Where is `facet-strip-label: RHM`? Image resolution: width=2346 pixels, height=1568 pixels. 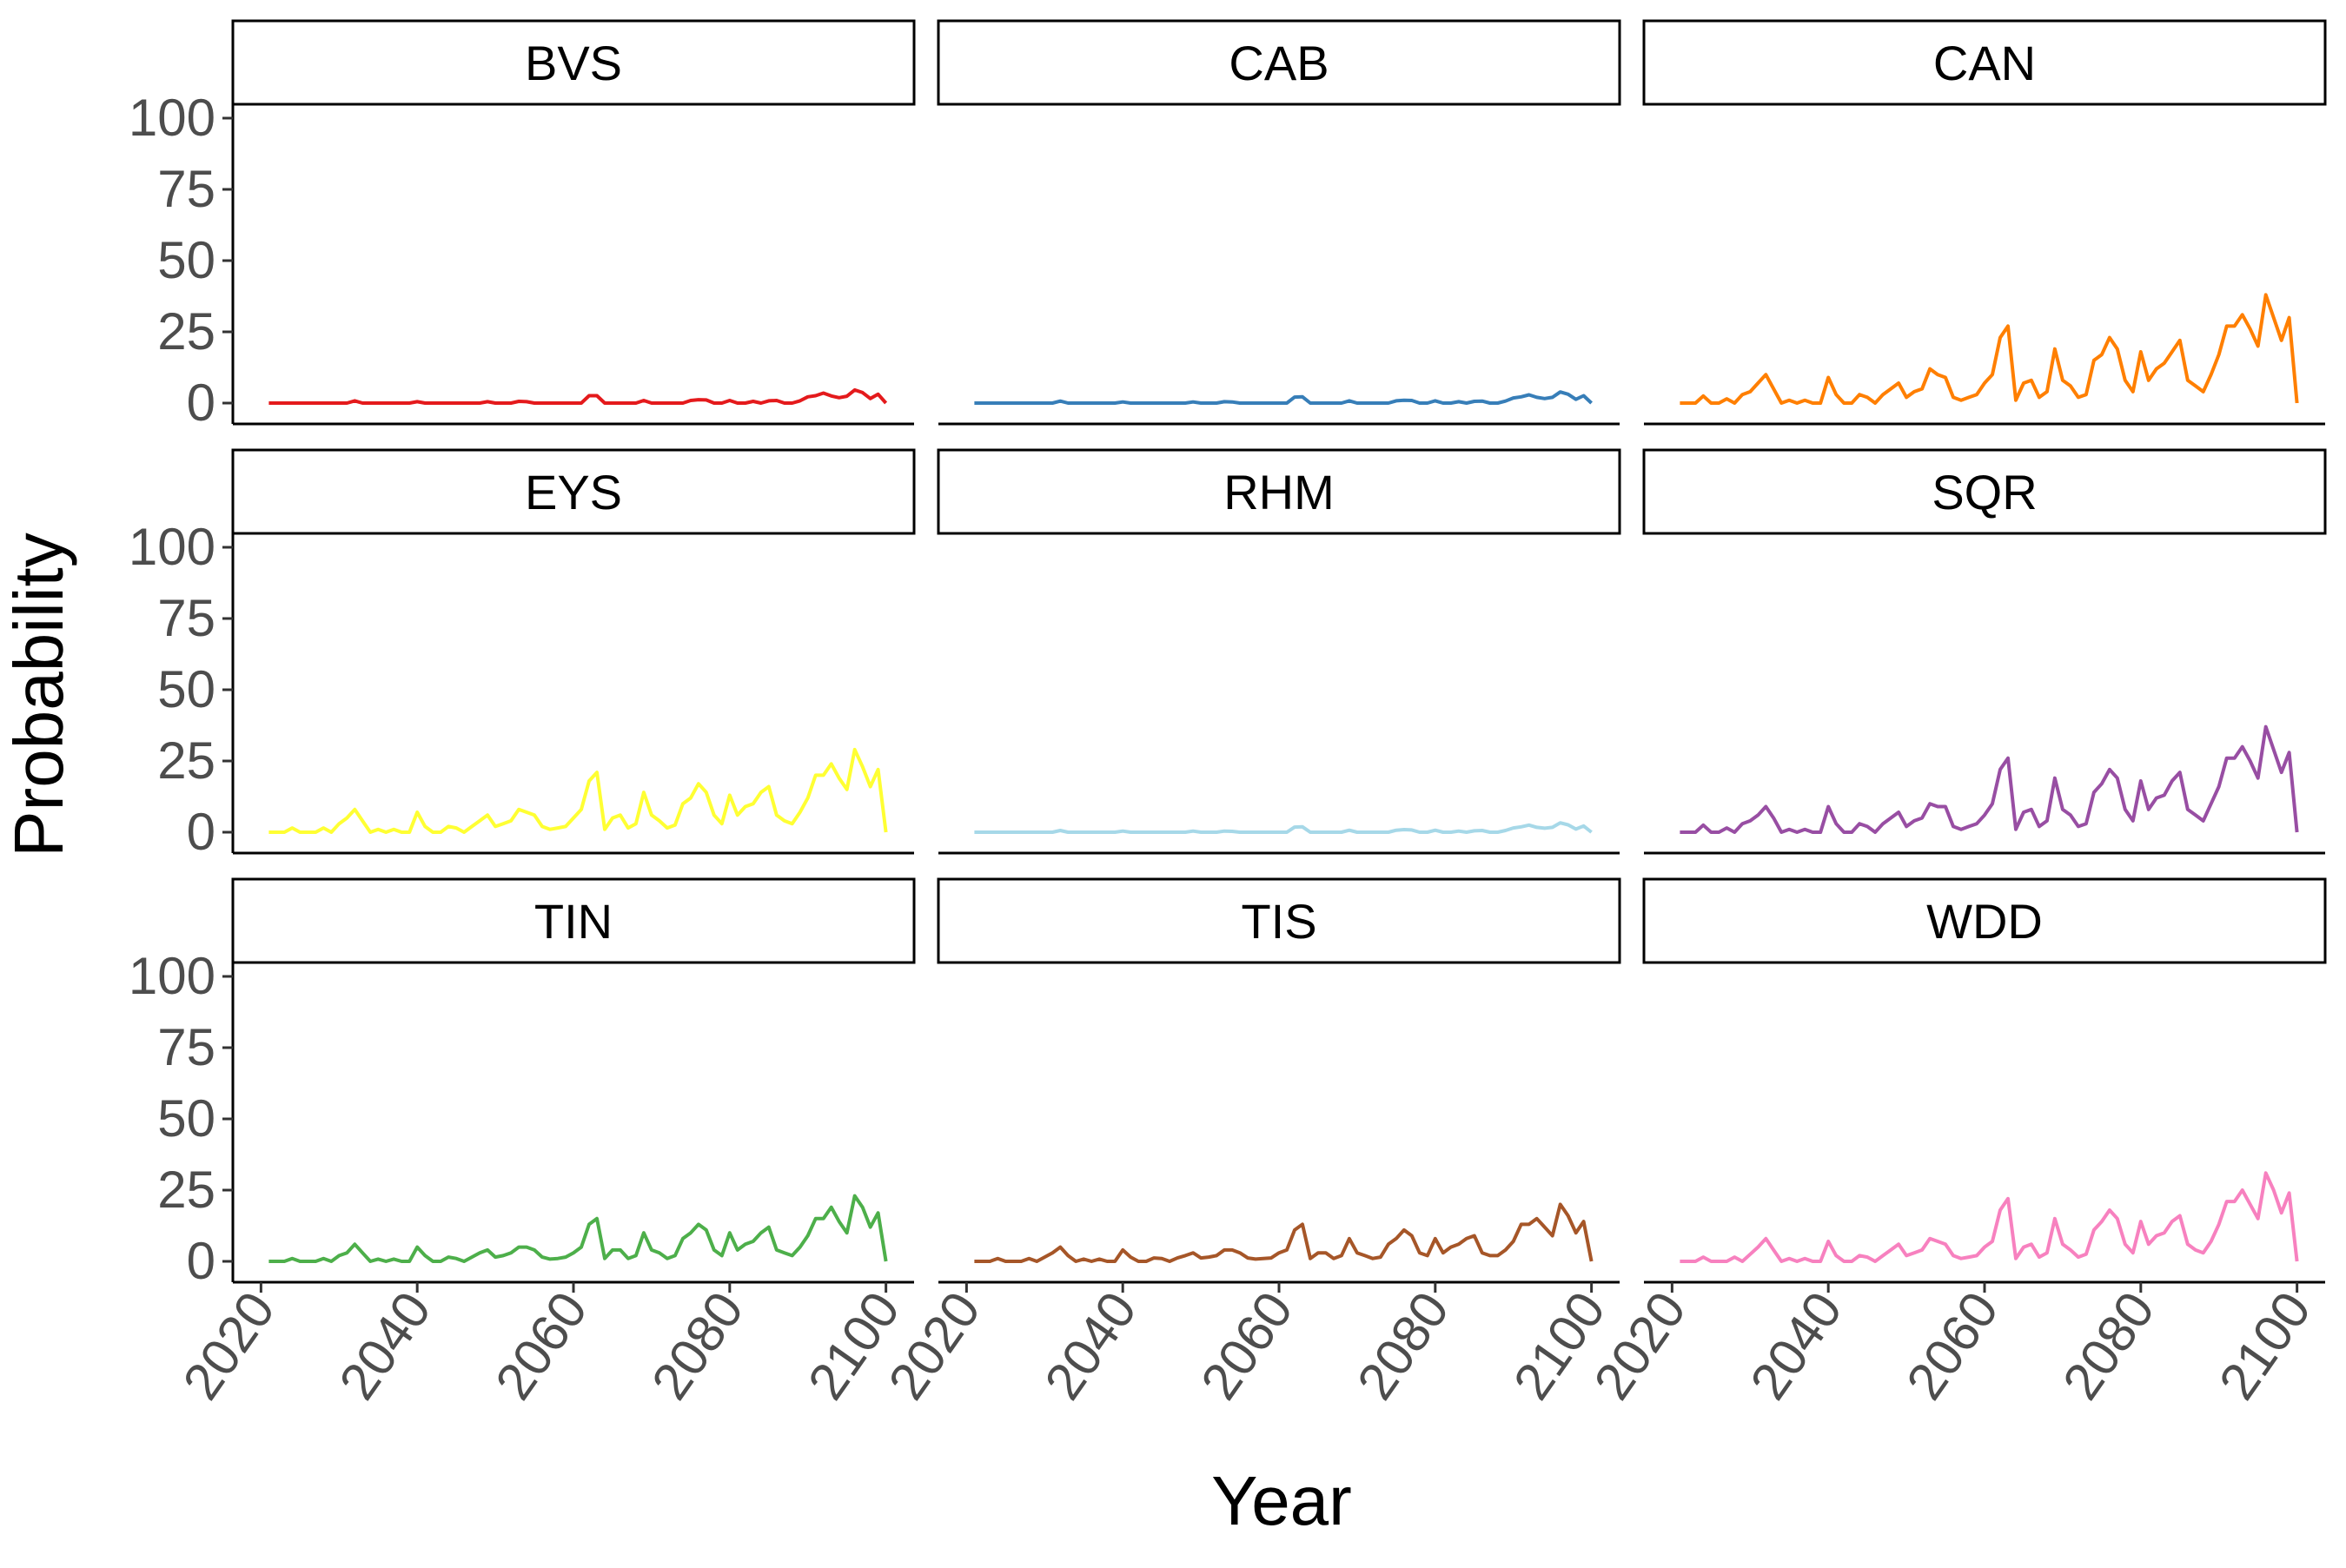 facet-strip-label: RHM is located at coordinates (1279, 492).